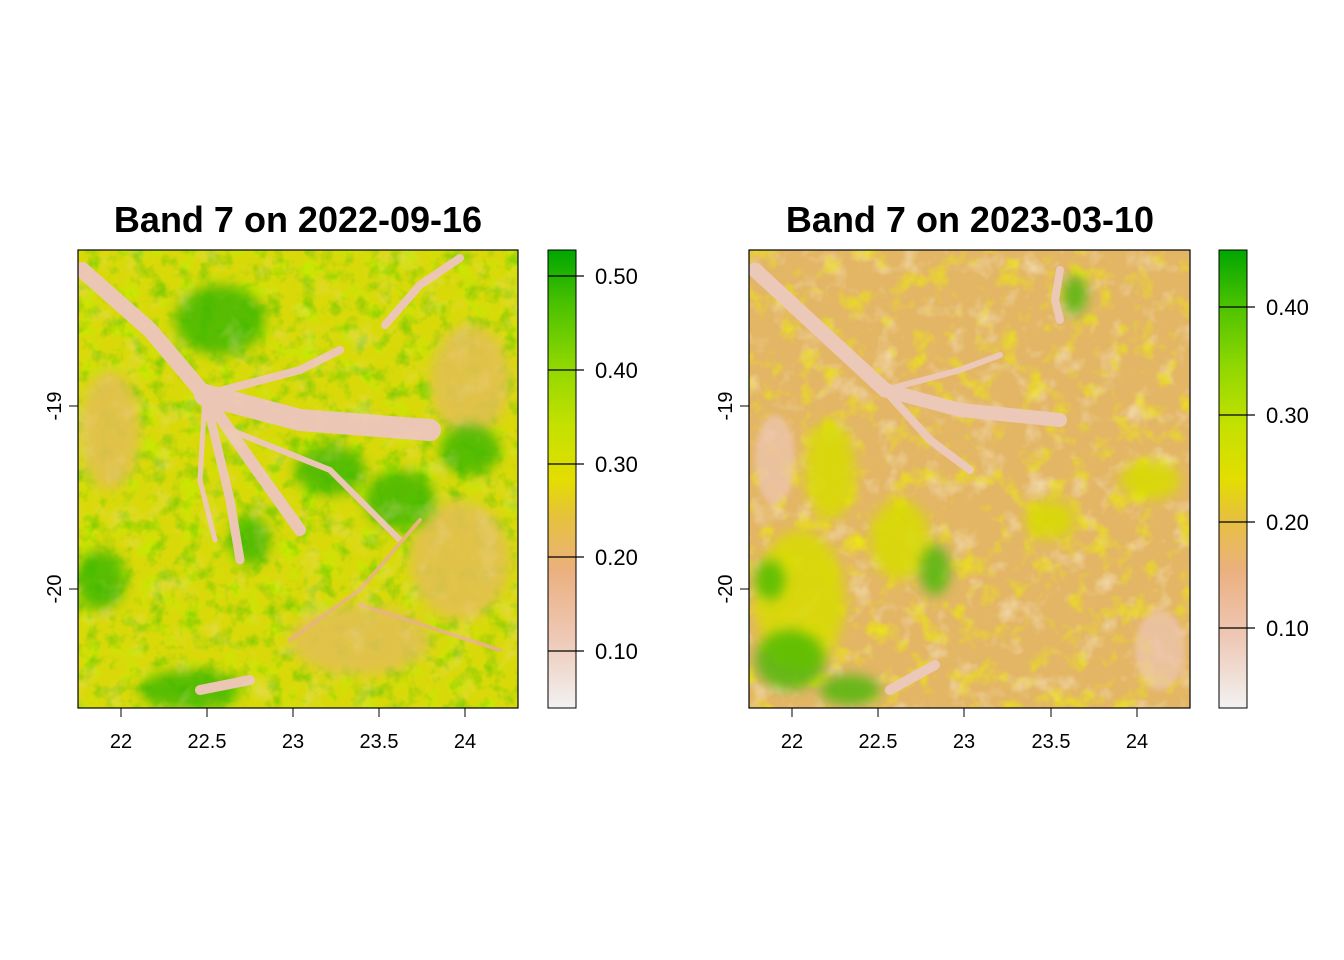 The image size is (1344, 960). What do you see at coordinates (592, 479) in the screenshot?
I see `color-legend-1: 0.50 0.40 0.30 0.20 0.10` at bounding box center [592, 479].